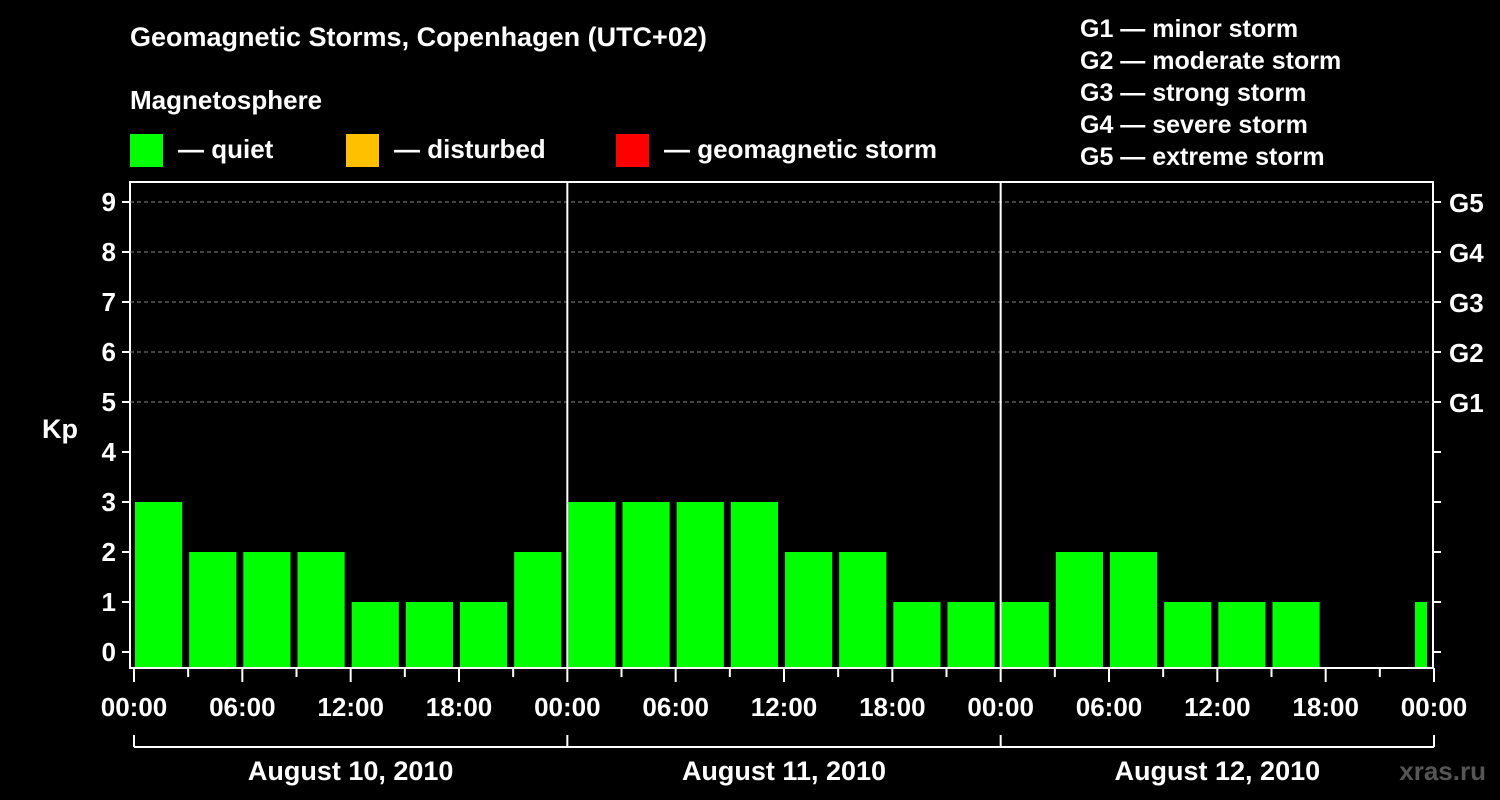 The width and height of the screenshot is (1500, 800). What do you see at coordinates (109, 252) in the screenshot?
I see `y-tick-label: 8` at bounding box center [109, 252].